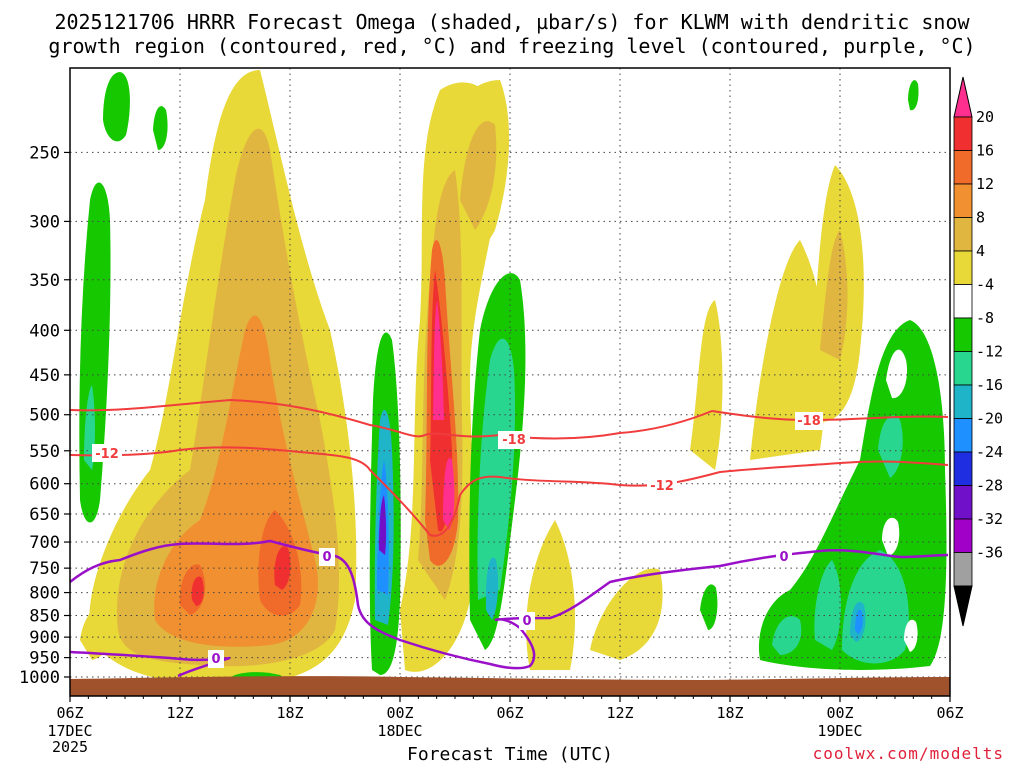  Describe the element at coordinates (44, 331) in the screenshot. I see `y-tick-label: 400` at that location.